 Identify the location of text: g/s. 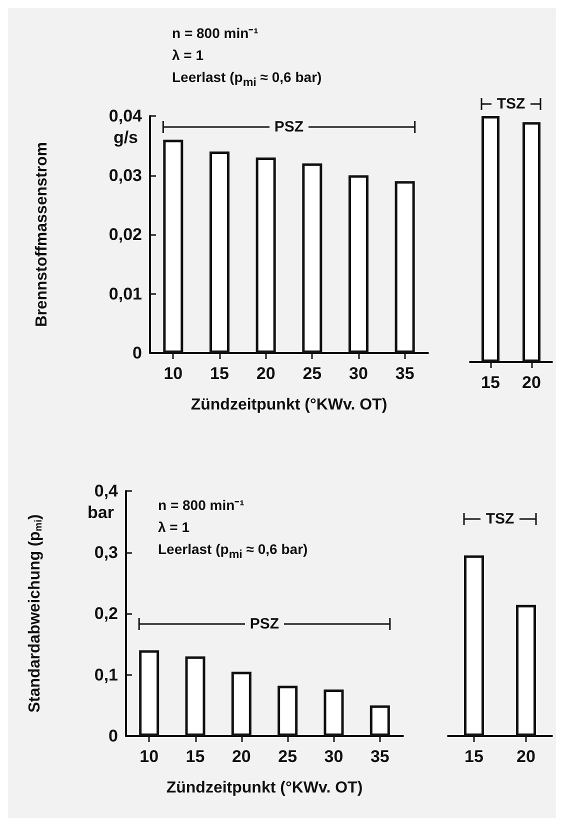
(125, 138).